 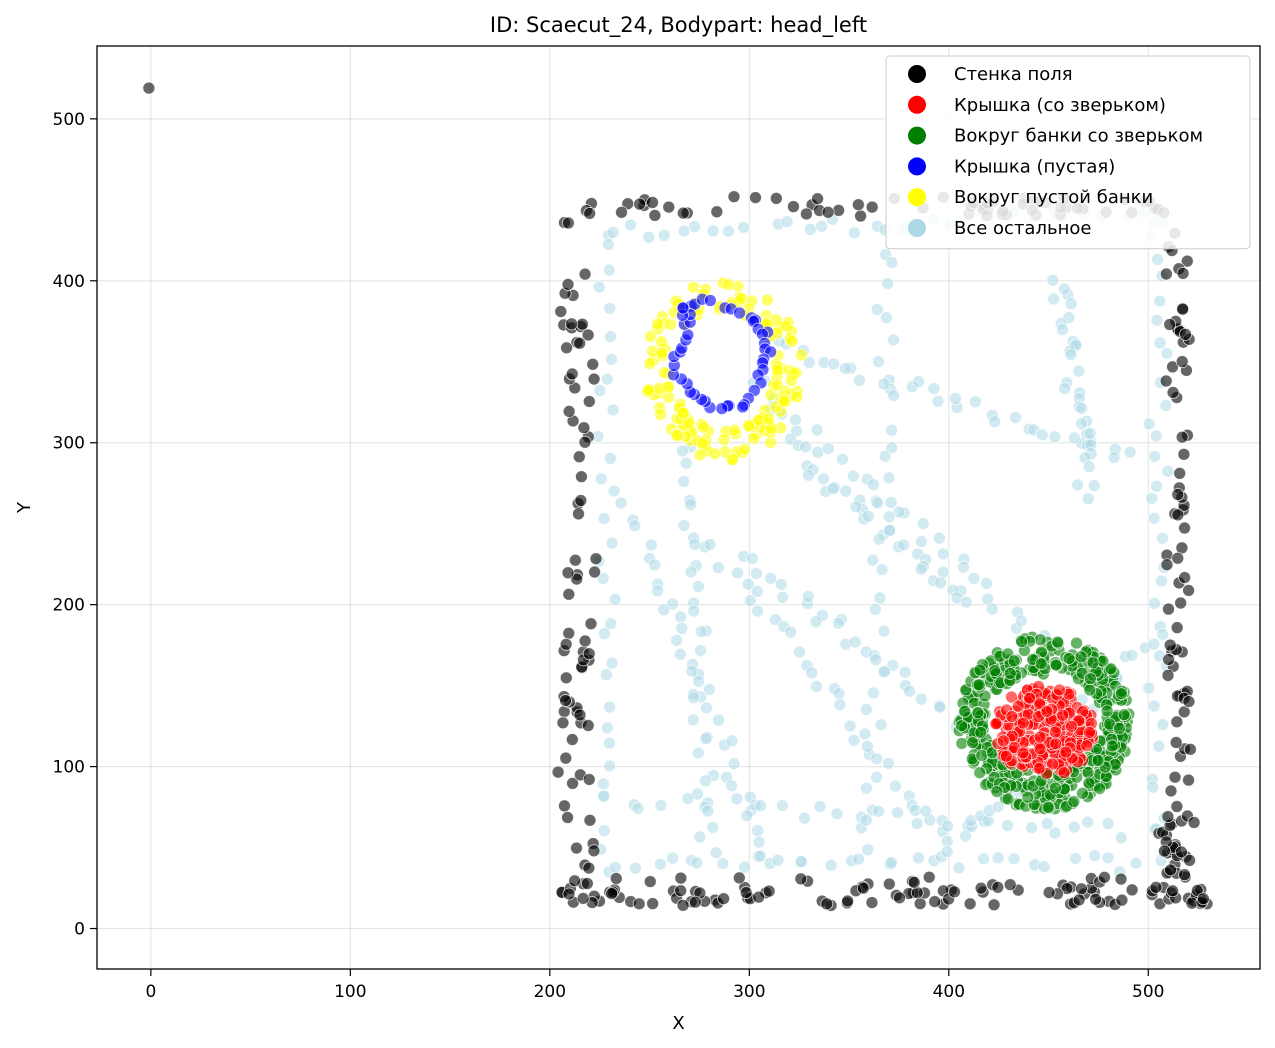 I want to click on x-tick-label: 500, so click(x=1148, y=992).